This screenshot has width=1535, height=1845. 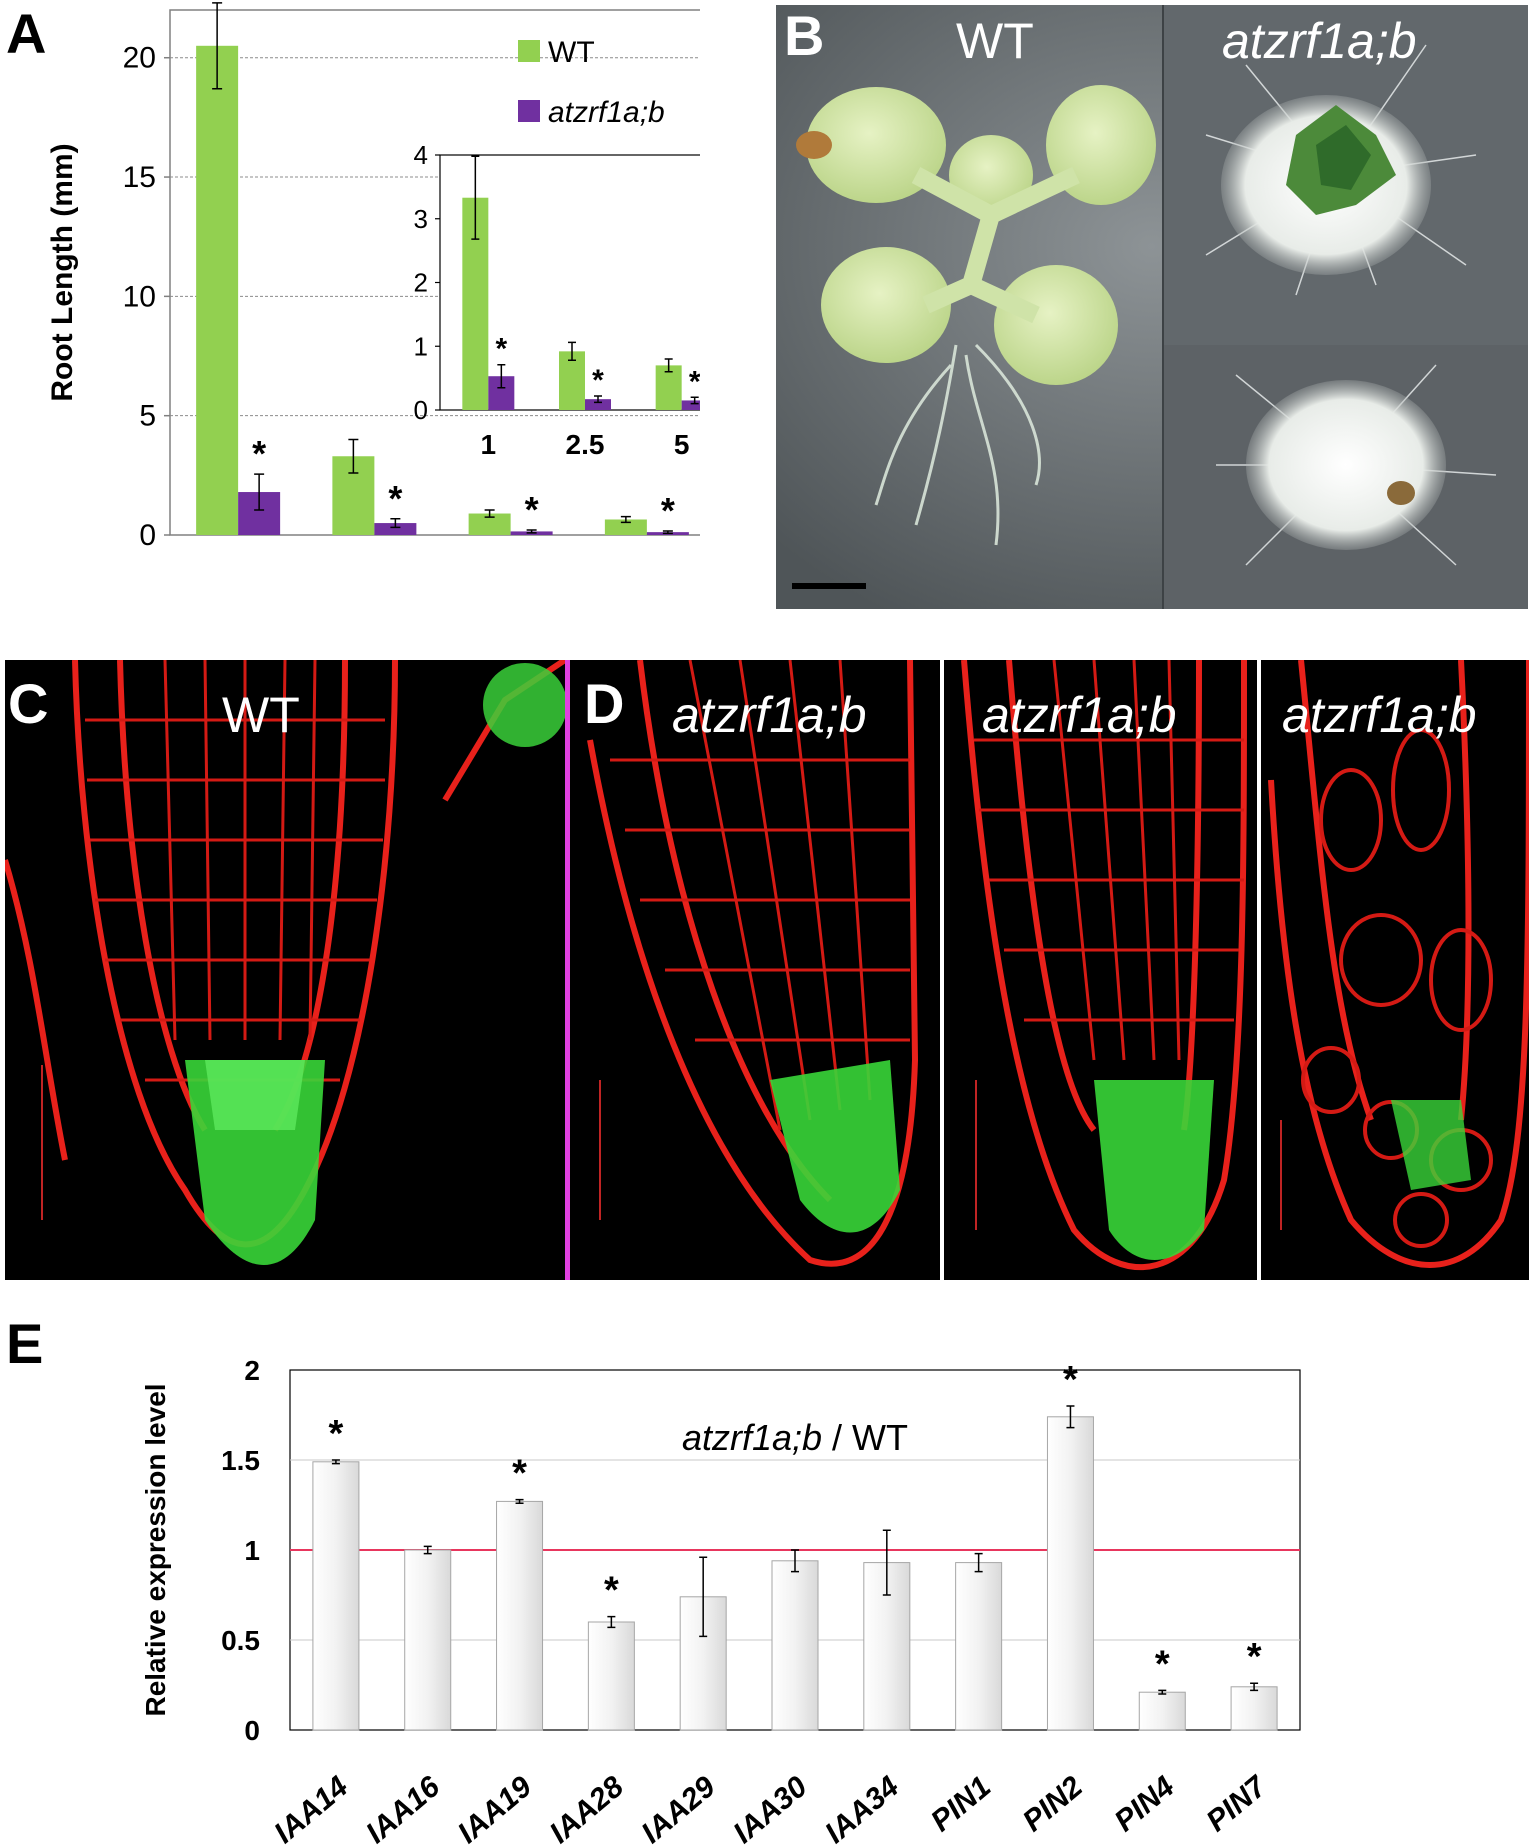 I want to click on y-tick-label: 0.5, so click(x=240, y=1640).